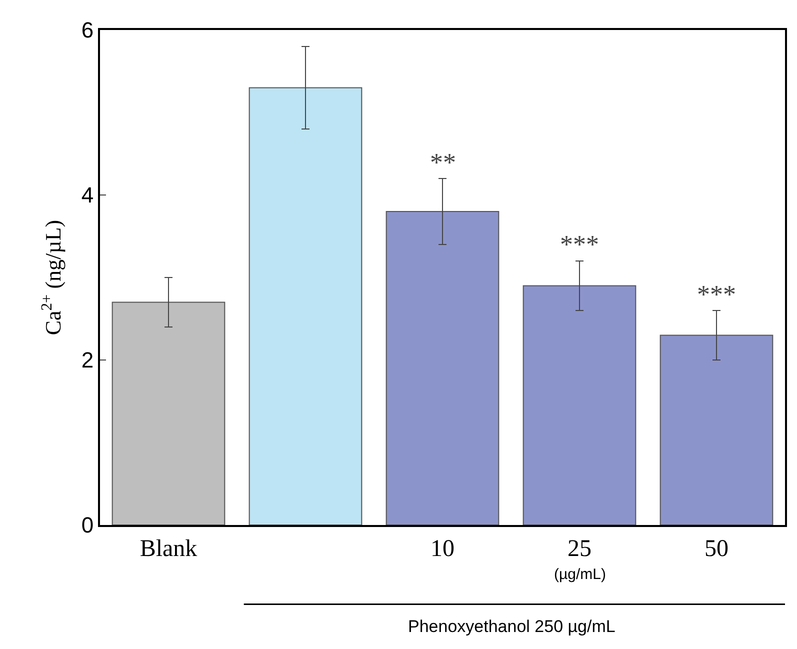 Image resolution: width=797 pixels, height=649 pixels. I want to click on x-tick-label: 10, so click(442, 549).